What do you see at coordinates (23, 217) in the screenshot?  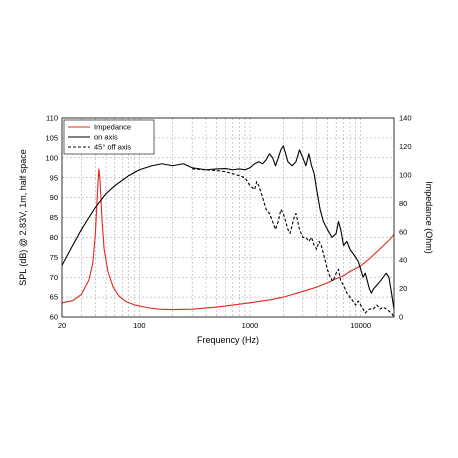 I see `y-axis-left-title: SPL (dB) @ 2.83V, 1m, half space` at bounding box center [23, 217].